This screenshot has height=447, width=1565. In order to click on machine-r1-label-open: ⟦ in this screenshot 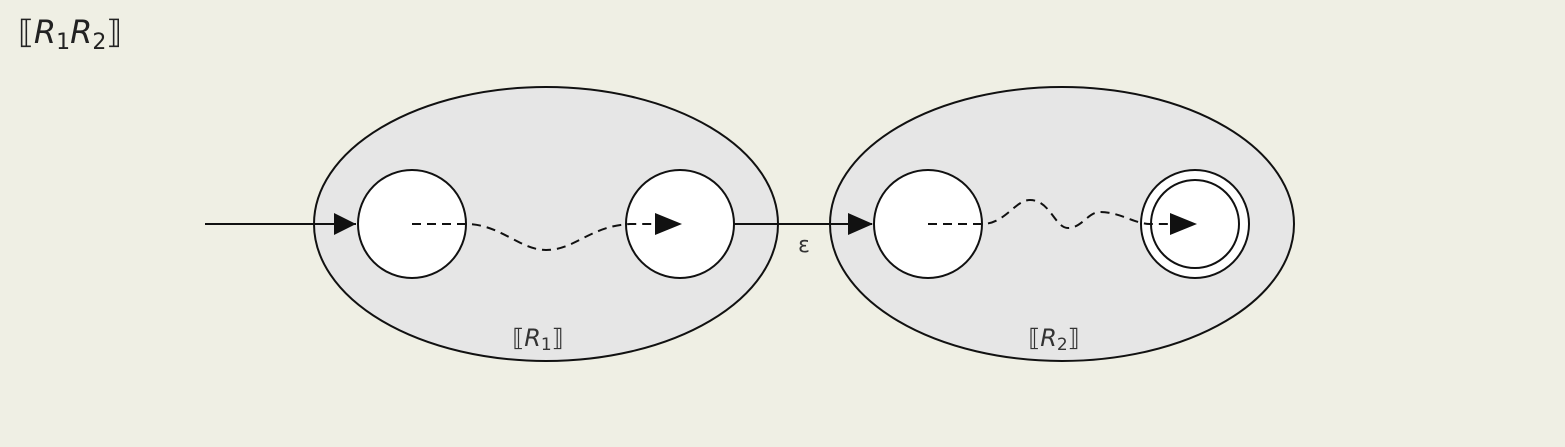, I will do `click(518, 338)`.